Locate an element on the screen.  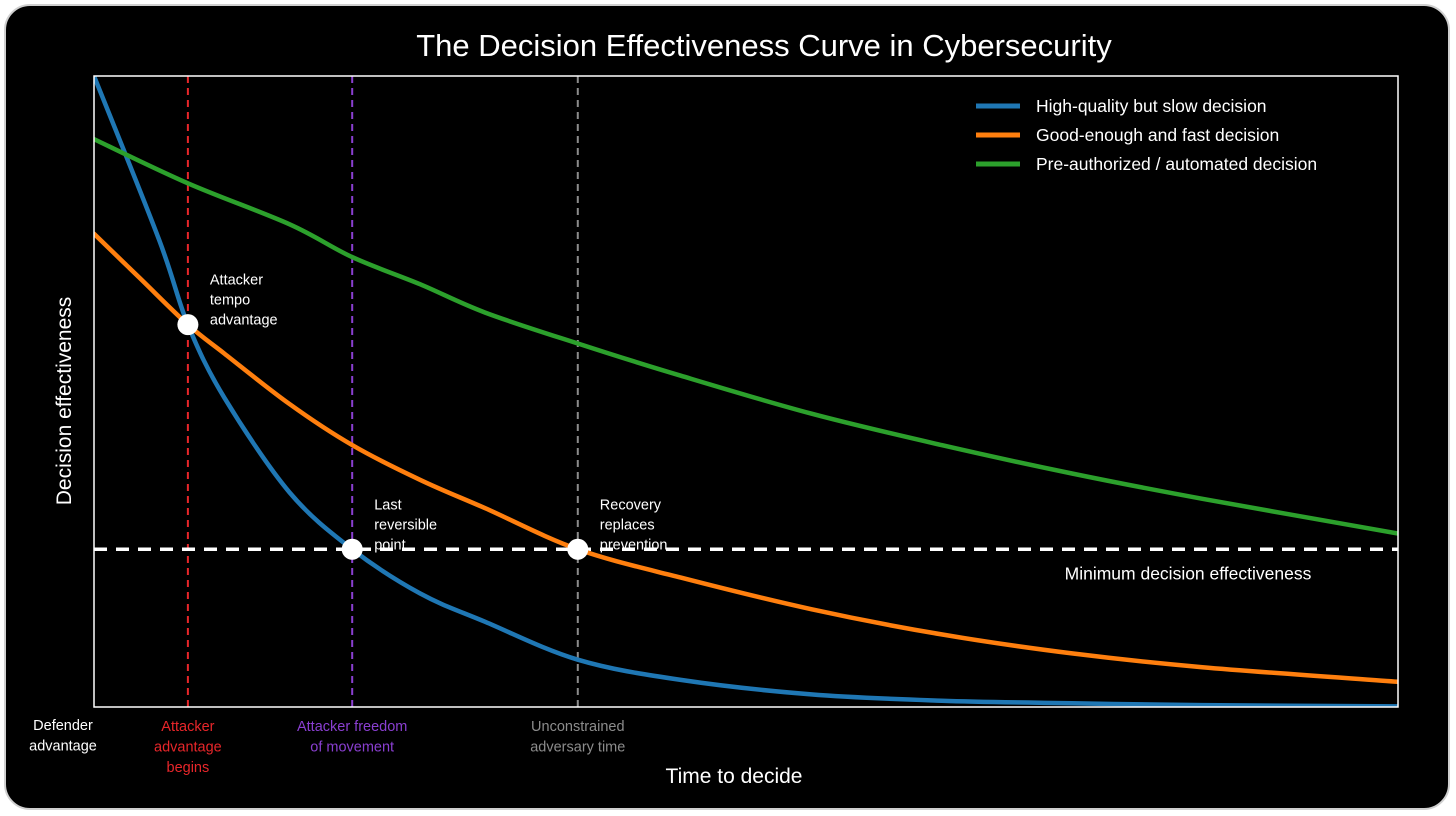
threshold-label: Minimum decision effectiveness is located at coordinates (1188, 573).